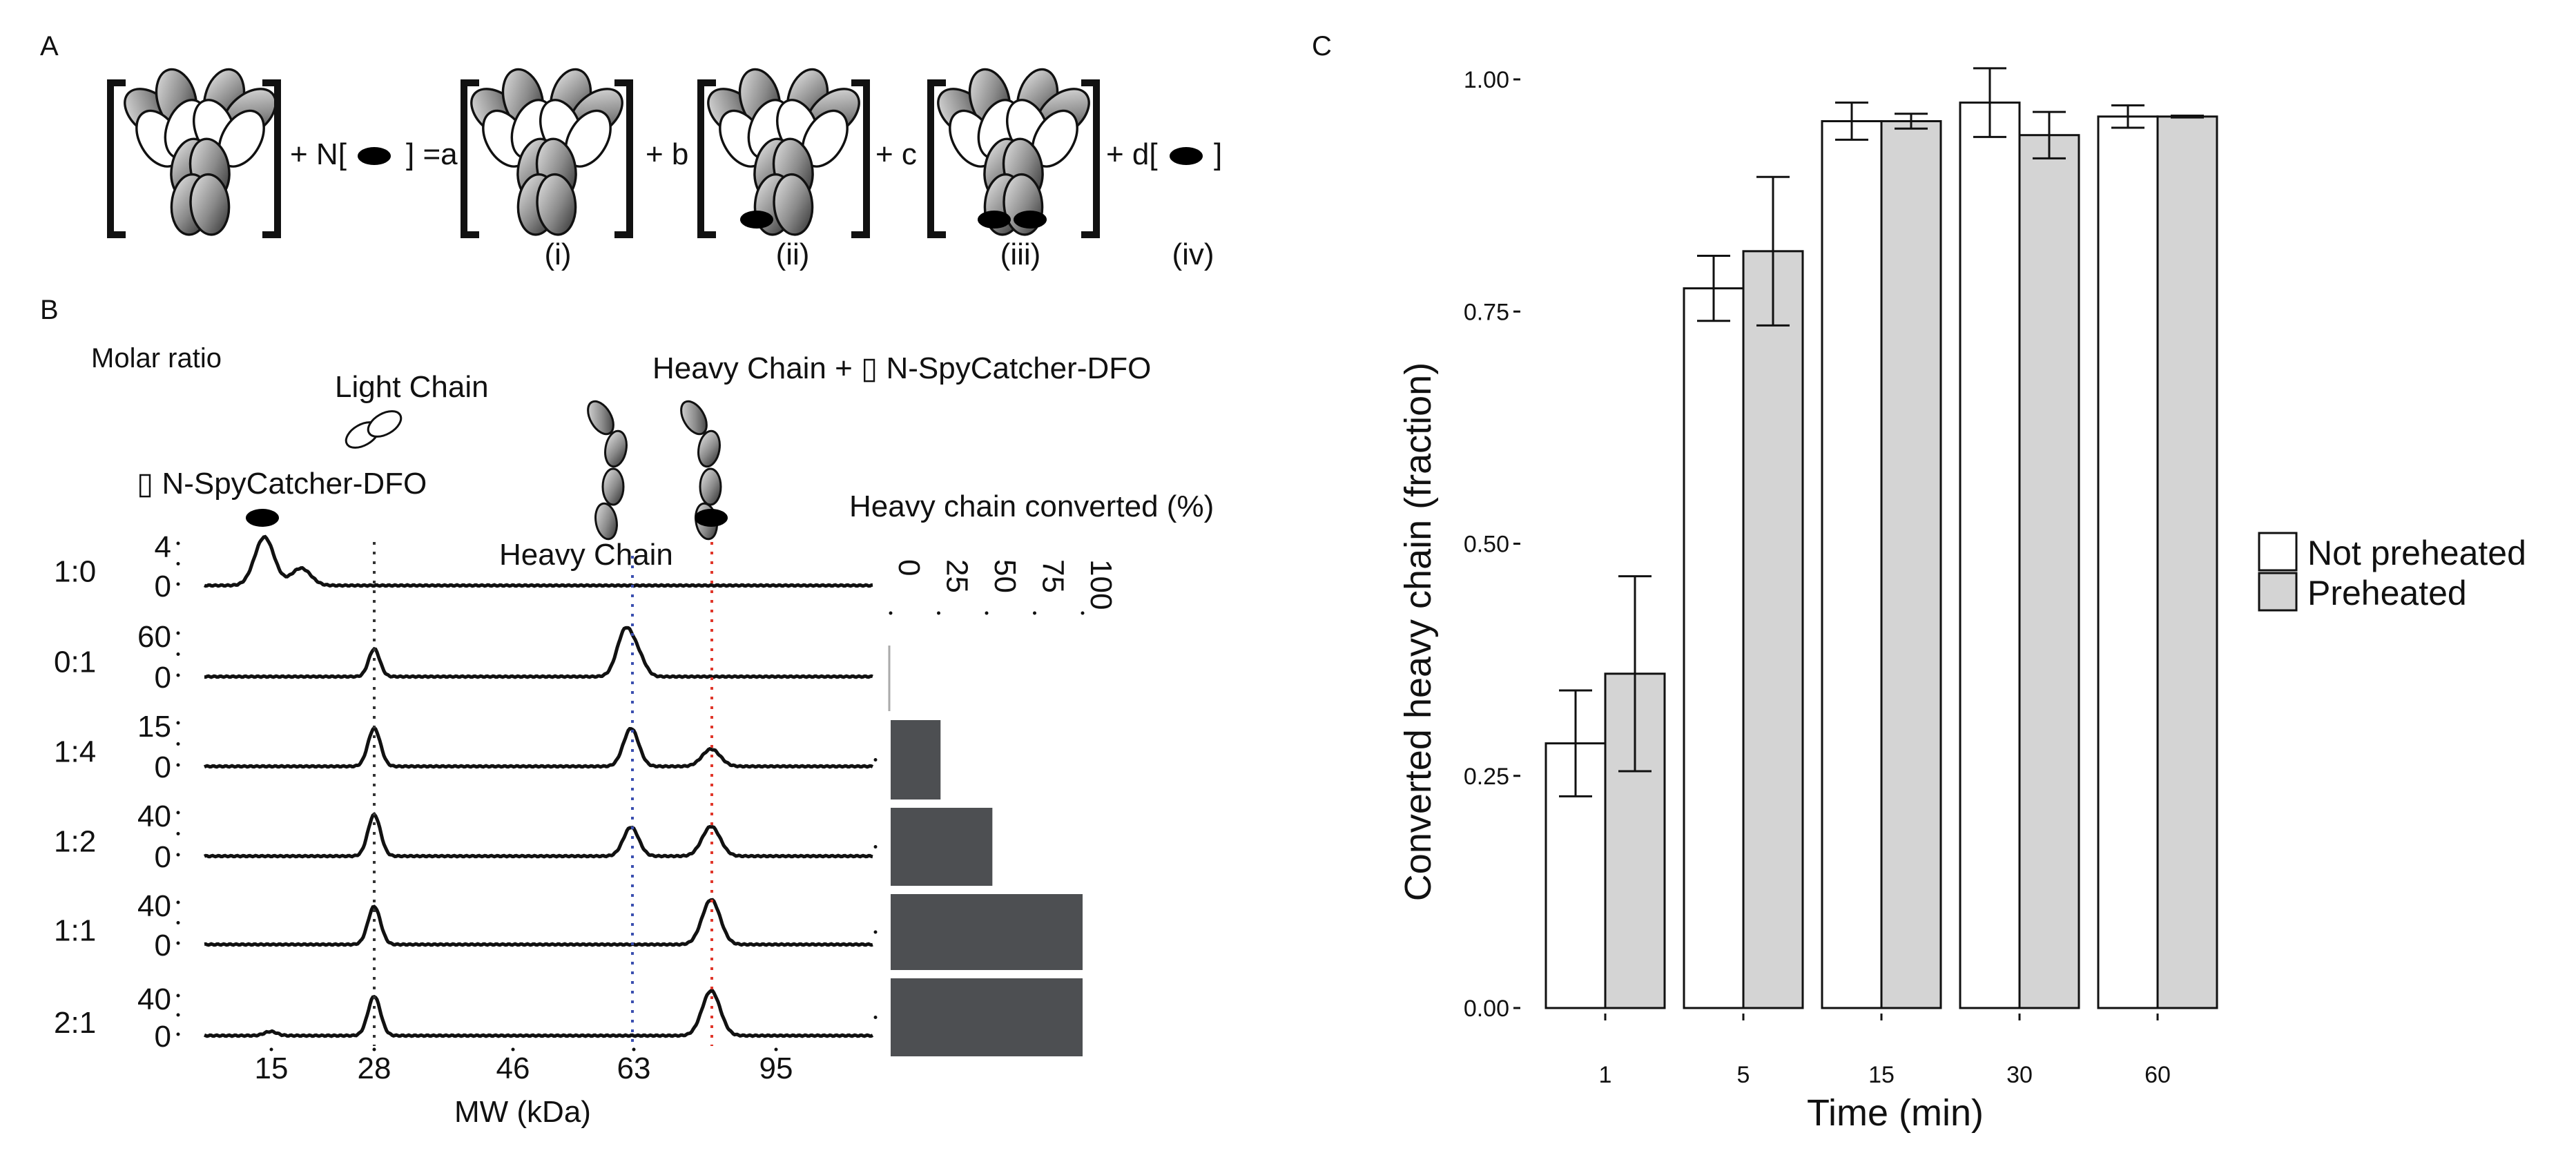  What do you see at coordinates (1193, 254) in the screenshot?
I see `species-label-iv: (iv)` at bounding box center [1193, 254].